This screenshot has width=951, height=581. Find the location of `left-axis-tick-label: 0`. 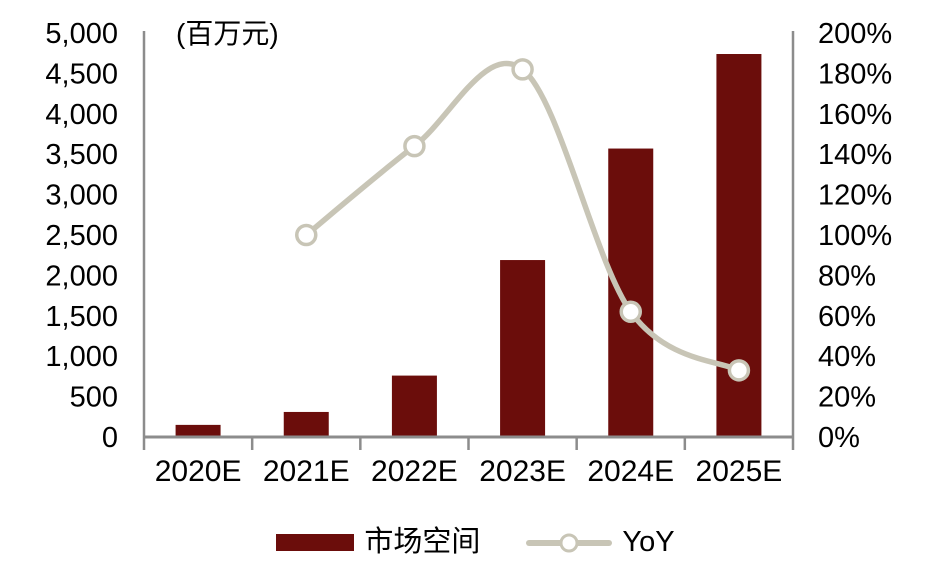

left-axis-tick-label: 0 is located at coordinates (110, 438).